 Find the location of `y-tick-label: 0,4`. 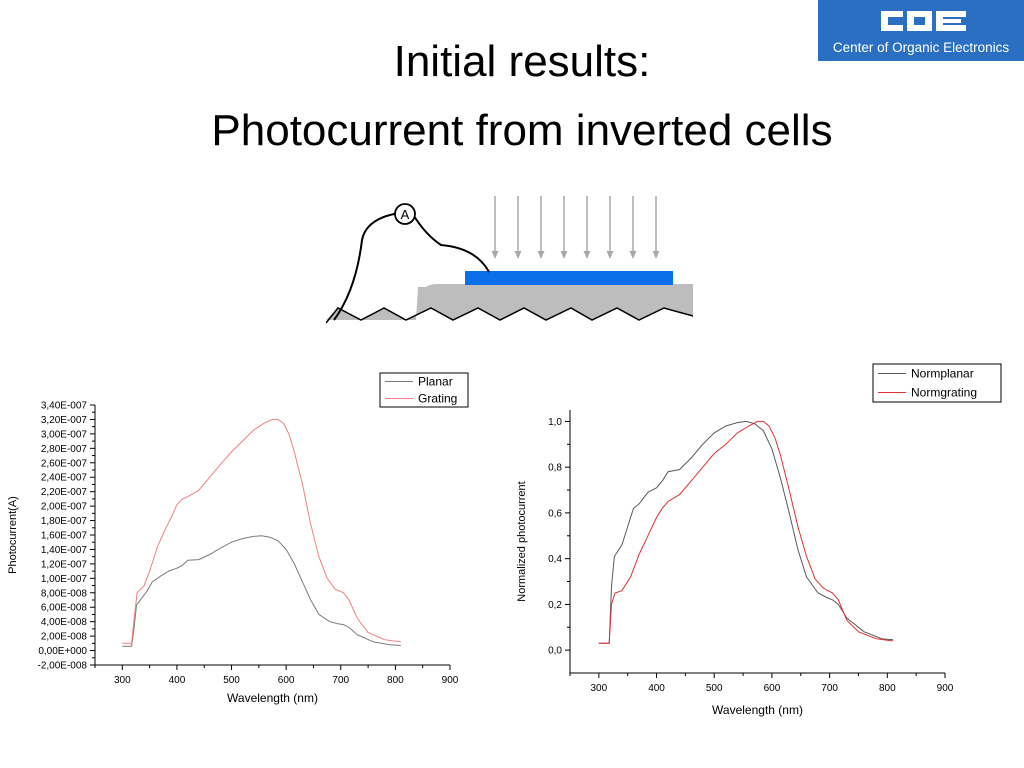

y-tick-label: 0,4 is located at coordinates (555, 559).